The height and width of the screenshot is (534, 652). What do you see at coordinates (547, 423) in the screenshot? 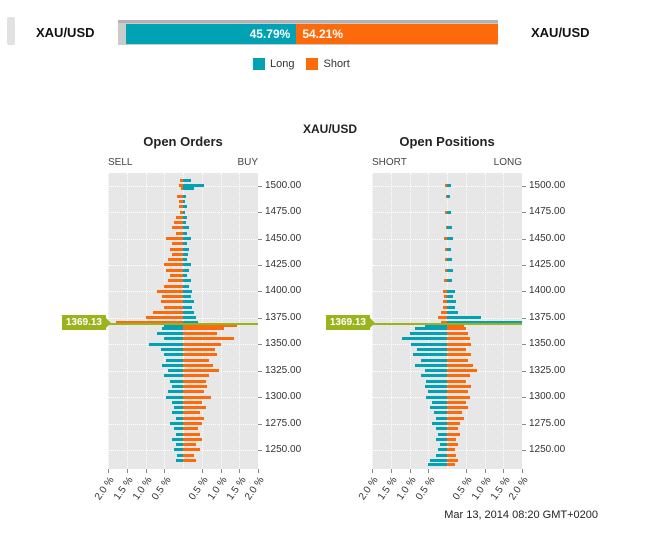
I see `y-axis-label: 1275.00` at bounding box center [547, 423].